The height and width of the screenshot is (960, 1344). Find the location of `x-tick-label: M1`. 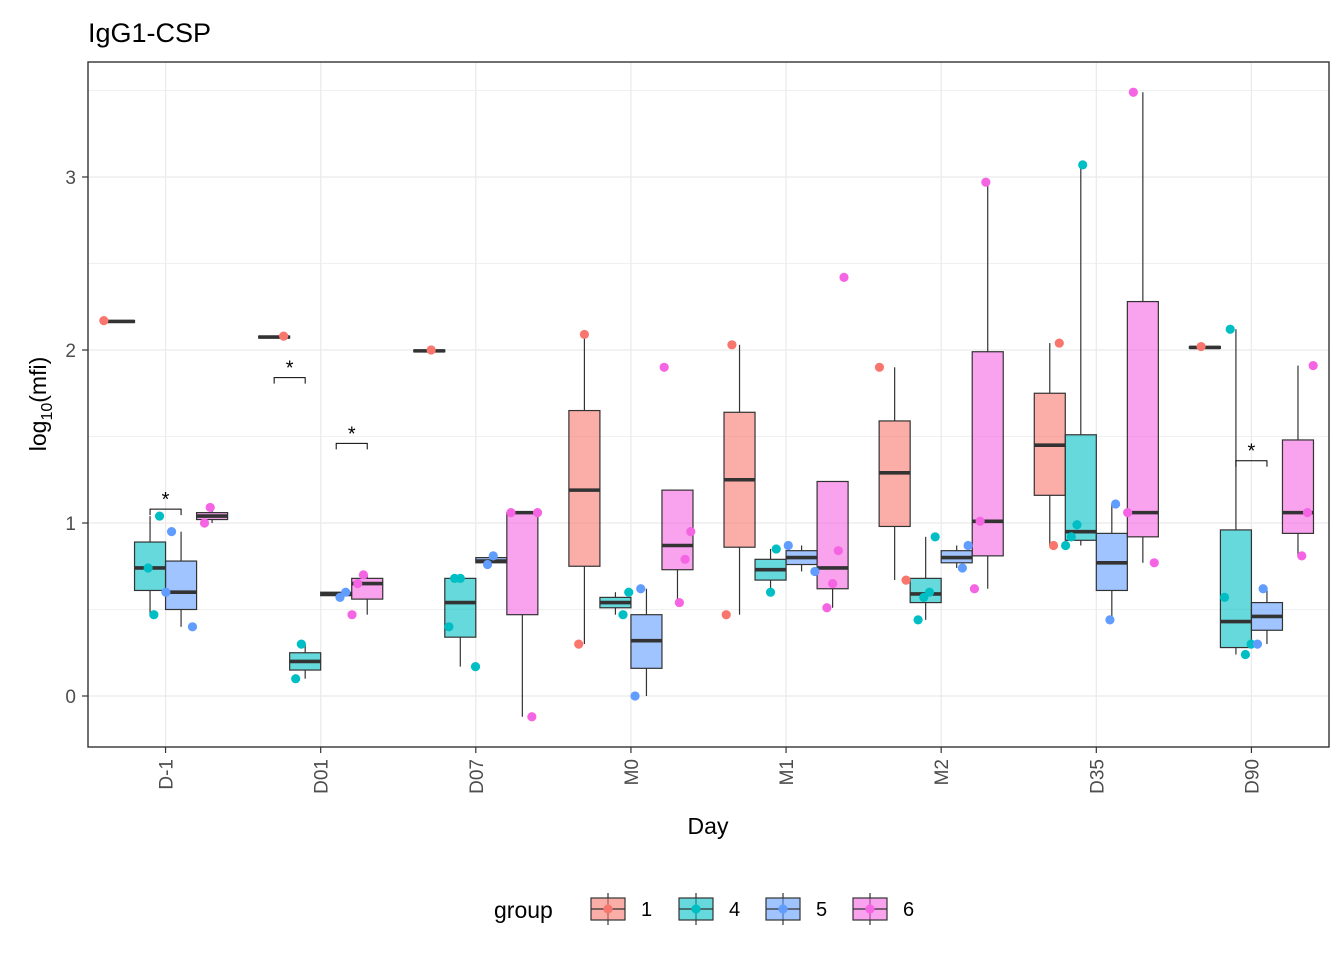

x-tick-label: M1 is located at coordinates (787, 772).